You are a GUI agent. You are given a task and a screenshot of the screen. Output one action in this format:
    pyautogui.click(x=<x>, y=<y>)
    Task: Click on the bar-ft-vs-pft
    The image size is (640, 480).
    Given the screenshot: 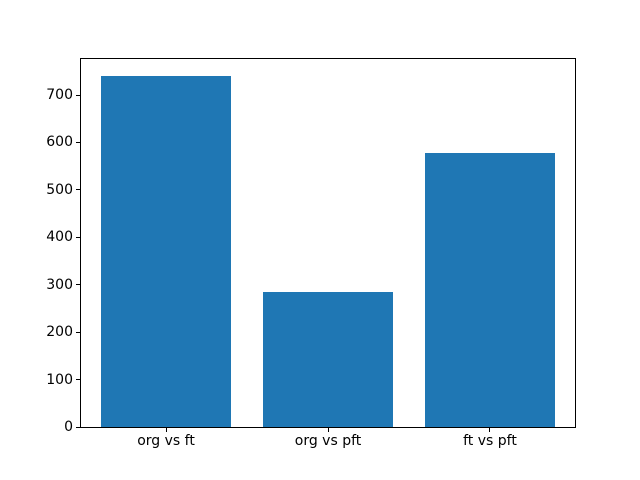 What is the action you would take?
    pyautogui.click(x=490, y=289)
    